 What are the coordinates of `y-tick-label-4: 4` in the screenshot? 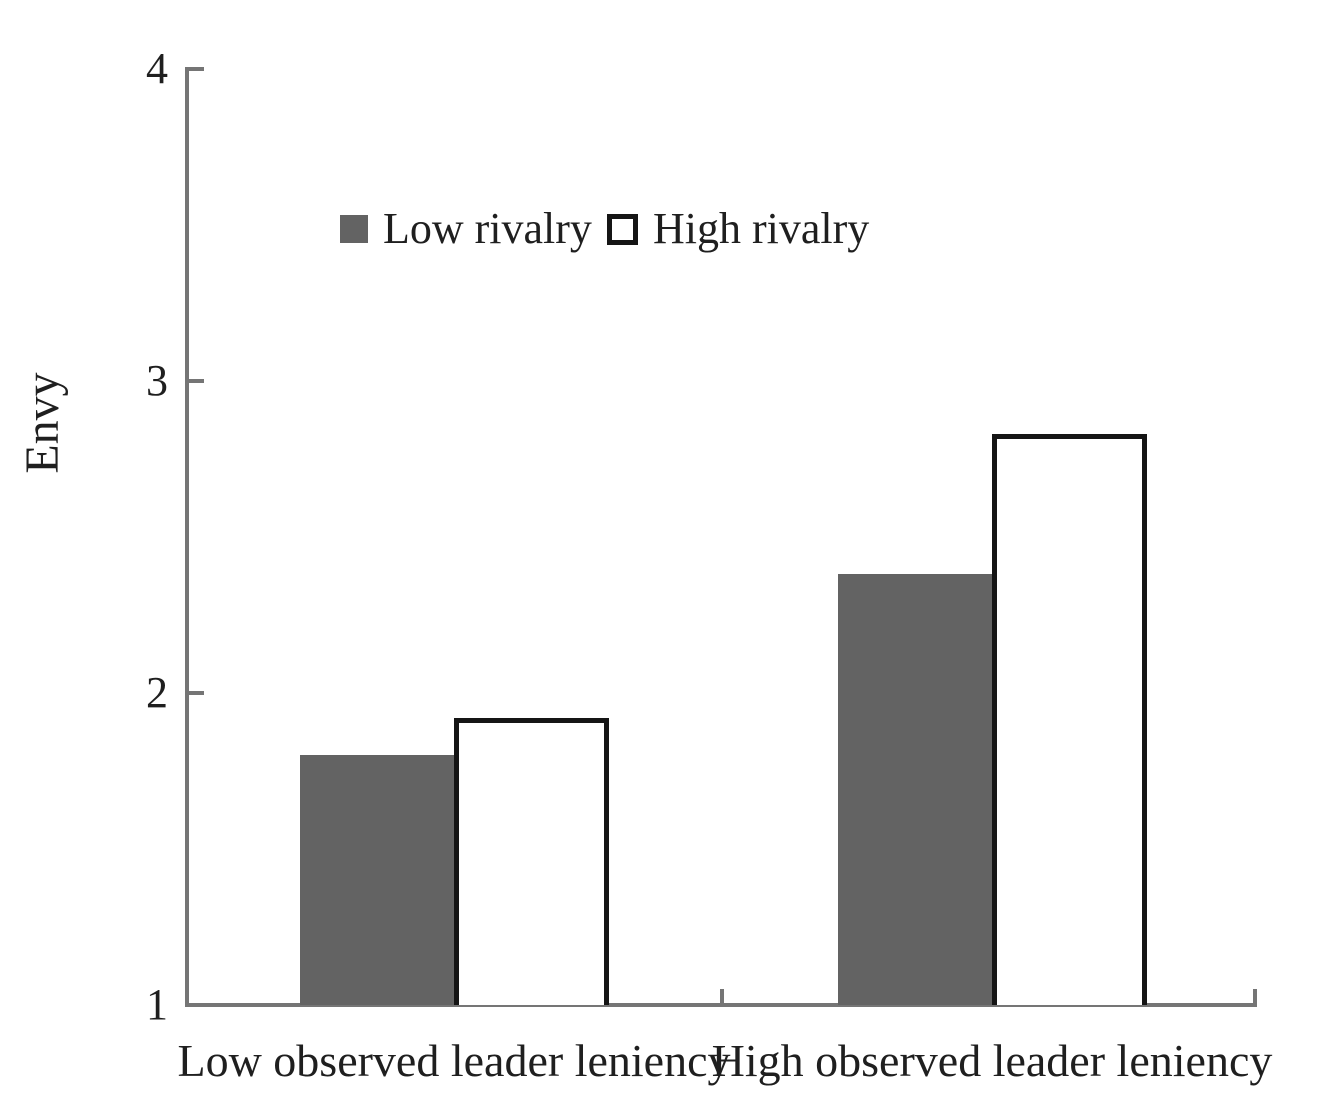 It's located at (157, 68).